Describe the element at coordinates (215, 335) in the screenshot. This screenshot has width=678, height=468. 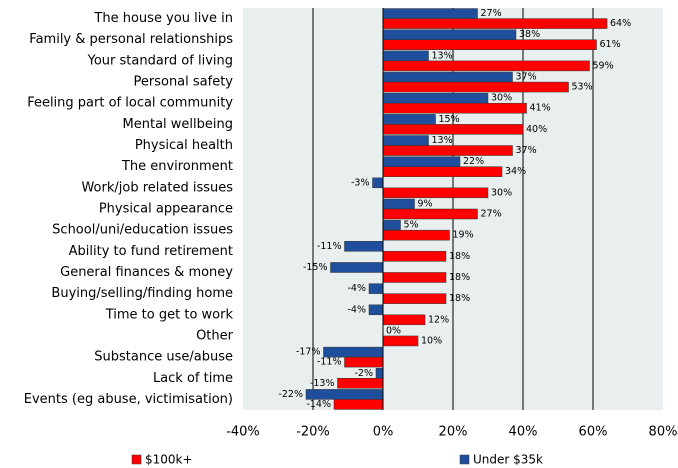
I see `category-label: Other` at that location.